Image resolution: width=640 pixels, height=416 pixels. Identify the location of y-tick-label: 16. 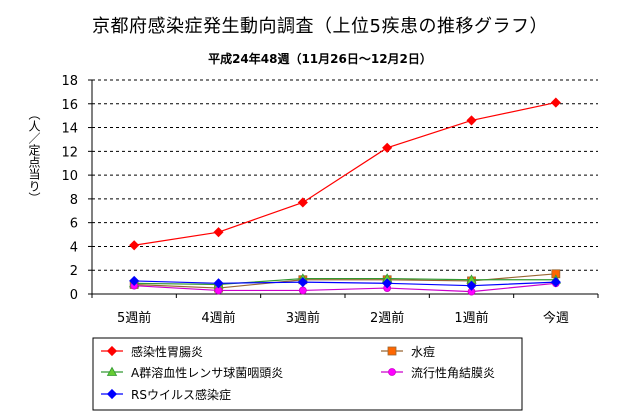
(69, 105).